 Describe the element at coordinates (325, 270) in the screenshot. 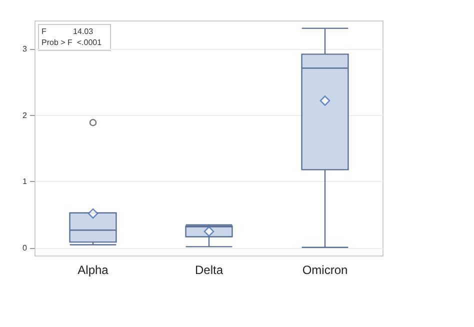

I see `x-tick-label: Omicron` at that location.